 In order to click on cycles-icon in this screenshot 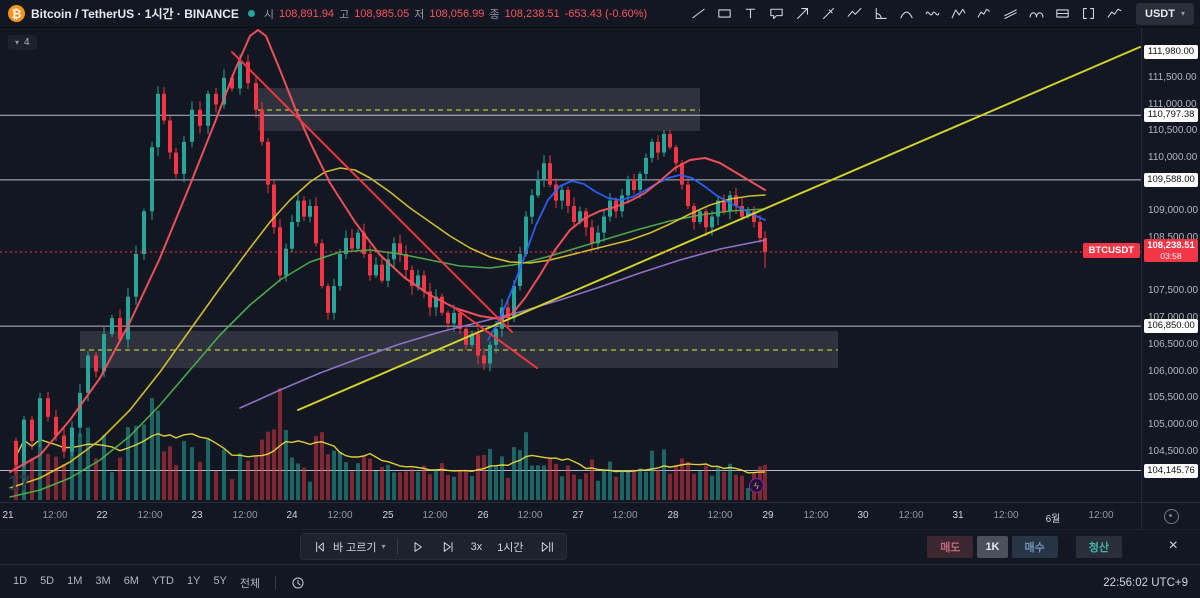, I will do `click(1036, 14)`.